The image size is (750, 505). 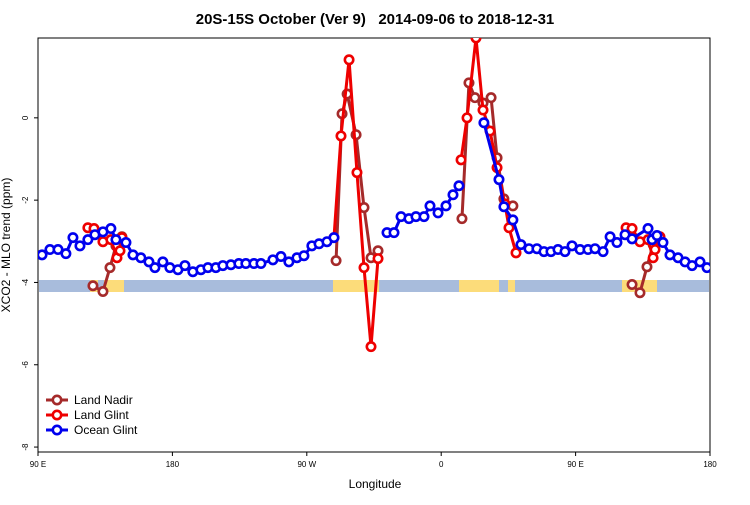 I want to click on y-tick-label: -4, so click(x=25, y=282).